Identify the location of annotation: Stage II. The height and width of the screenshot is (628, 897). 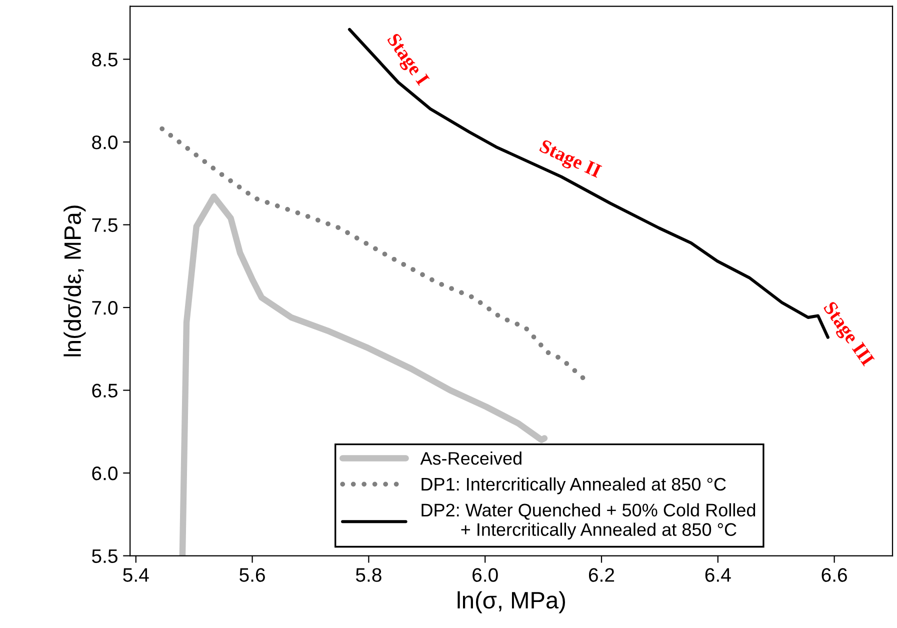
(569, 160).